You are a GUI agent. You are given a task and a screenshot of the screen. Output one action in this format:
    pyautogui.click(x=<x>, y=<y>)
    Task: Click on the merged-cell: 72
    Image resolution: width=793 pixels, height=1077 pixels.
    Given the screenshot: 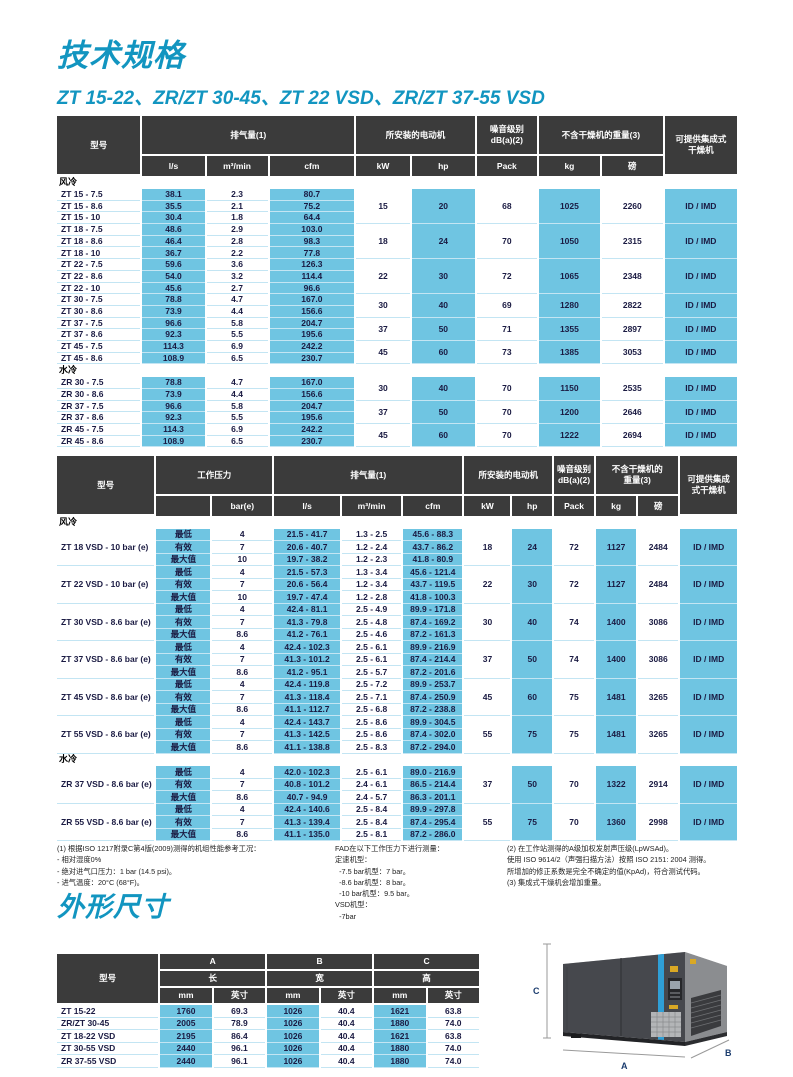 What is the action you would take?
    pyautogui.click(x=574, y=547)
    